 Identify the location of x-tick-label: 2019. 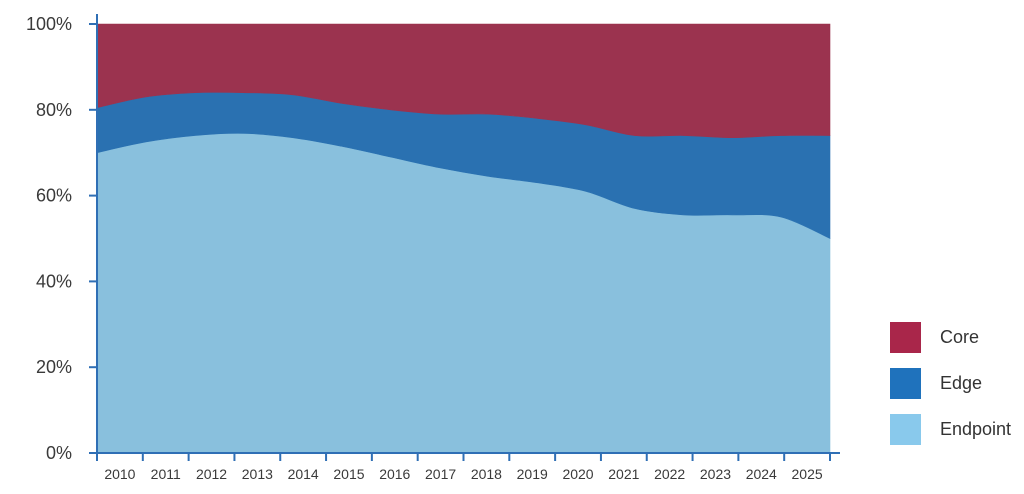
(532, 474).